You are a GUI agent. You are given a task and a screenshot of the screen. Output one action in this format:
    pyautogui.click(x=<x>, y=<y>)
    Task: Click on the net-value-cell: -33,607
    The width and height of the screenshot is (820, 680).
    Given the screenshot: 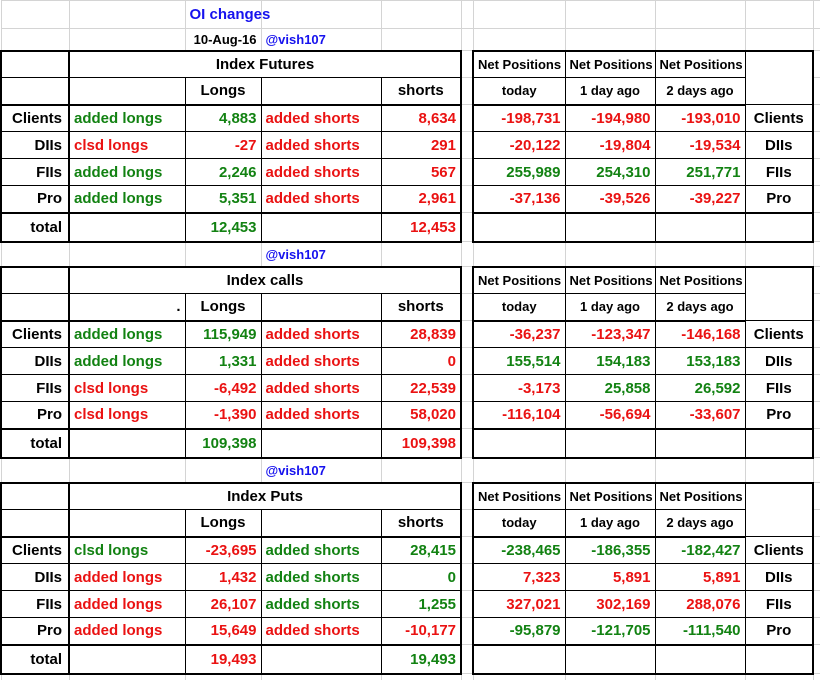 What is the action you would take?
    pyautogui.click(x=700, y=415)
    